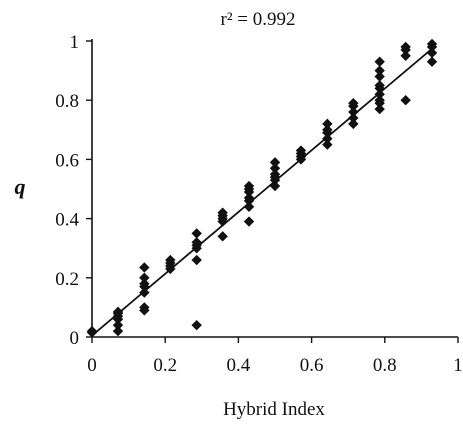 The height and width of the screenshot is (428, 463). I want to click on x-tick-label: 1, so click(458, 365).